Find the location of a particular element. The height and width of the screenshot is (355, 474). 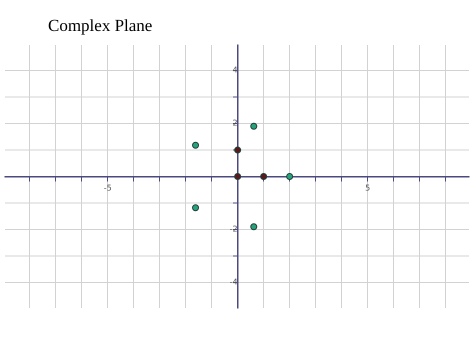

x-tick-label: -5 is located at coordinates (108, 187).